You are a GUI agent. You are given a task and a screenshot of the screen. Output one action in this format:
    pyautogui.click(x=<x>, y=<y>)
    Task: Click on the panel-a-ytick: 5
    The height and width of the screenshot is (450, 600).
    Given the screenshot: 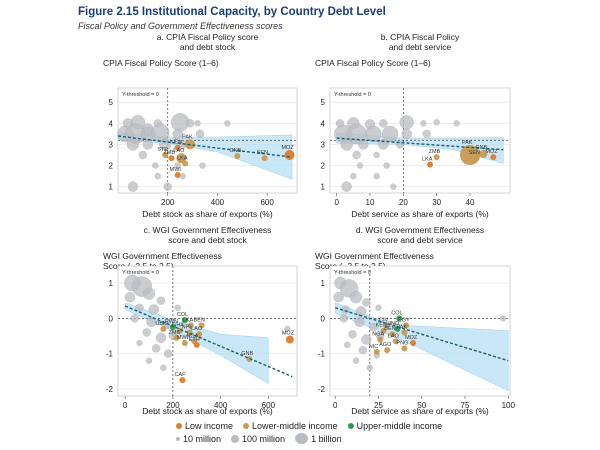 What is the action you would take?
    pyautogui.click(x=111, y=102)
    